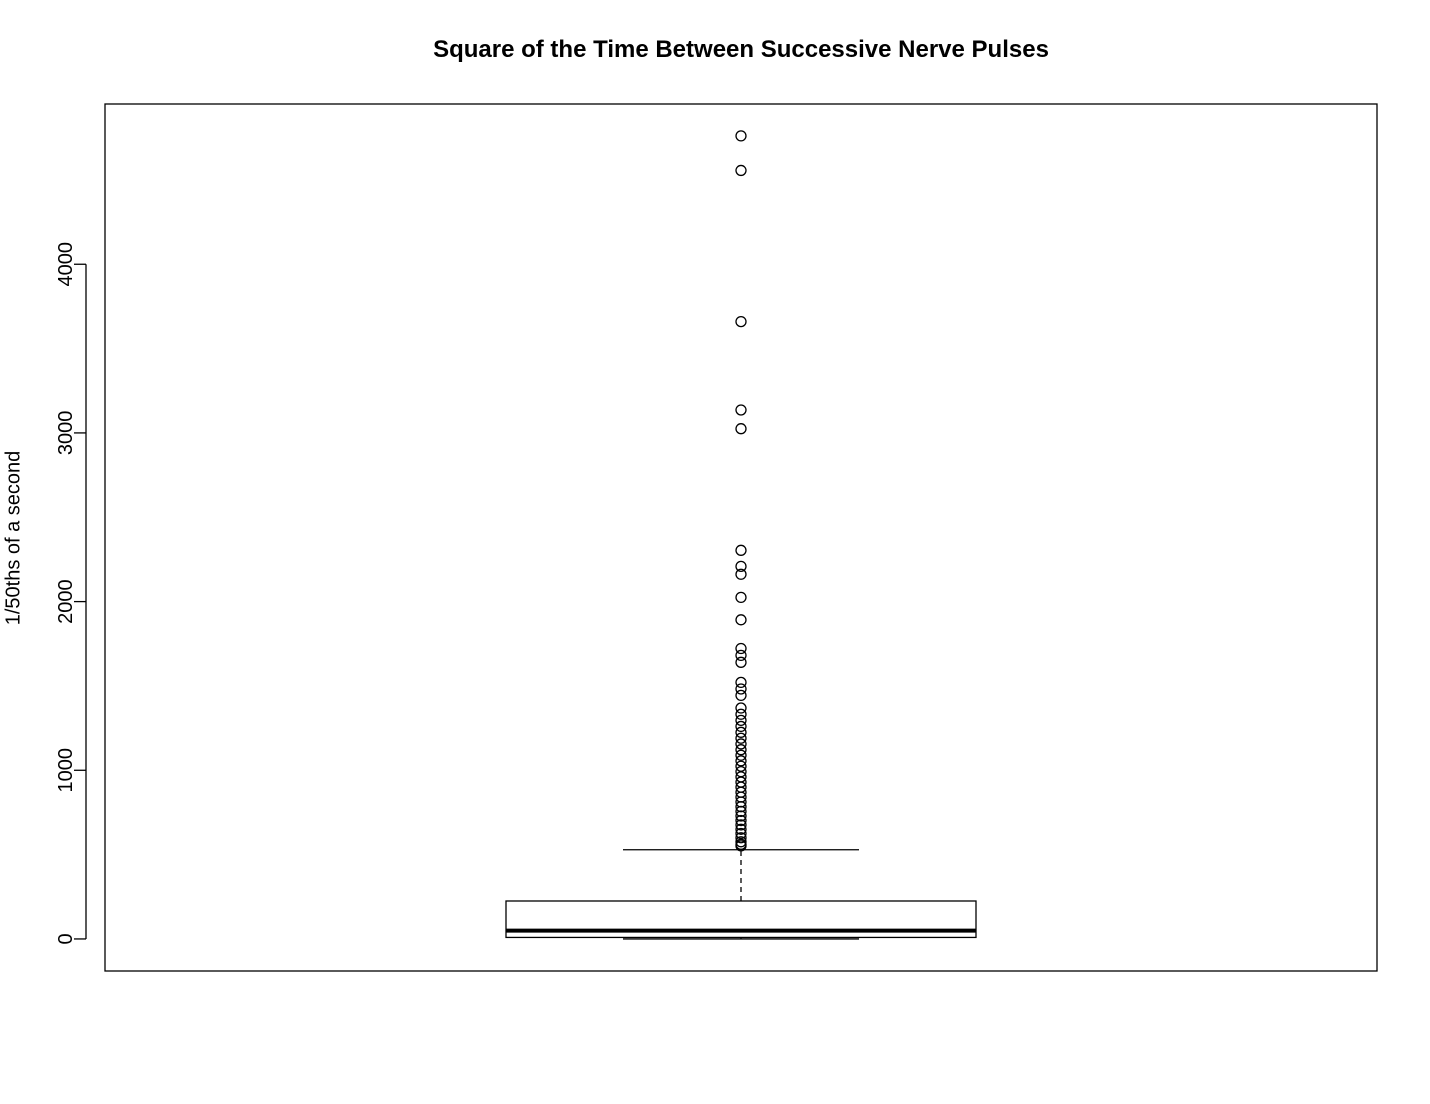 Image resolution: width=1430 pixels, height=1104 pixels. Describe the element at coordinates (66, 770) in the screenshot. I see `y-tick-label: 1000` at that location.